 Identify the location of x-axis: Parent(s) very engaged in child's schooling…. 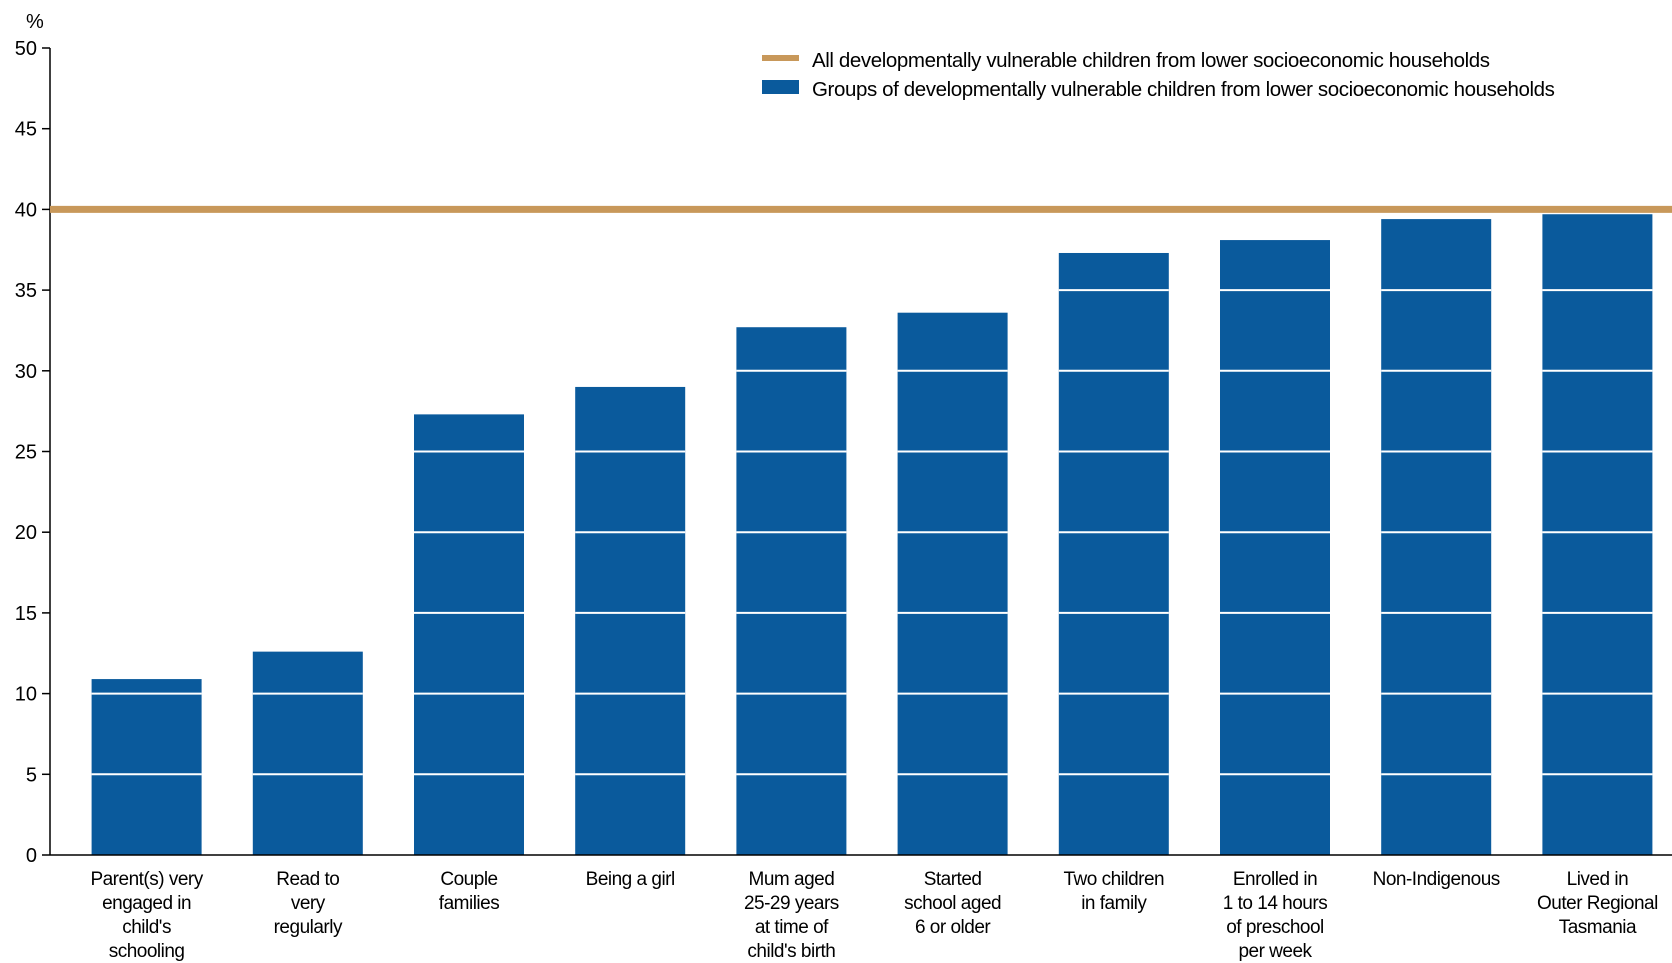
(861, 908).